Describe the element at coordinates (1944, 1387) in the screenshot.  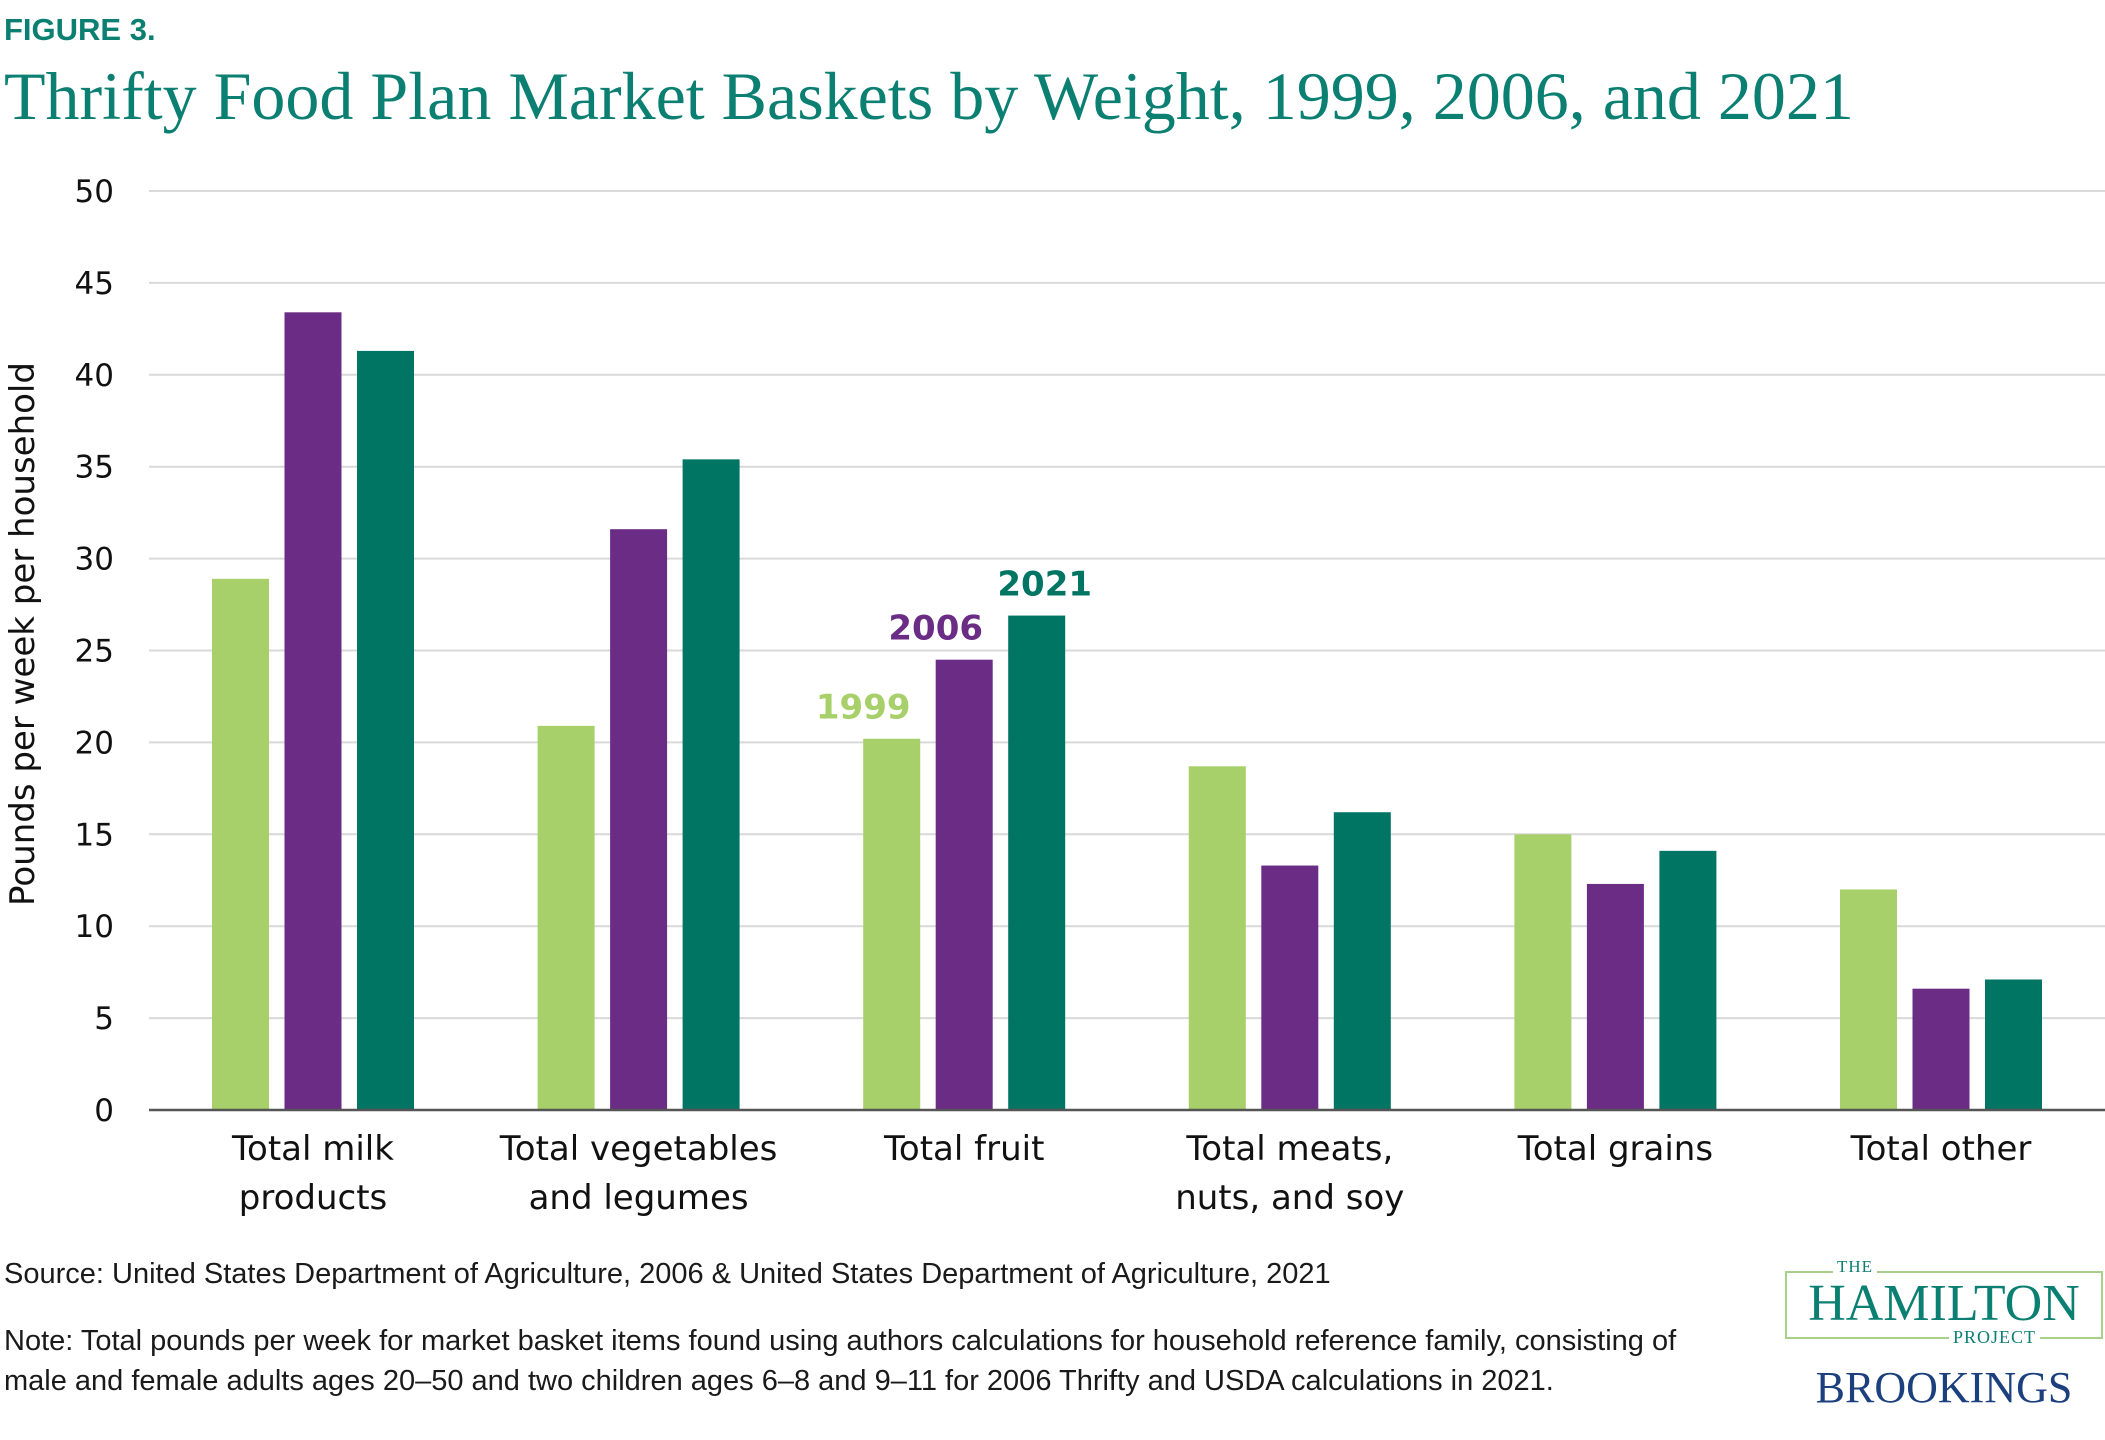
I see `brookings-logo: BROOKINGS` at that location.